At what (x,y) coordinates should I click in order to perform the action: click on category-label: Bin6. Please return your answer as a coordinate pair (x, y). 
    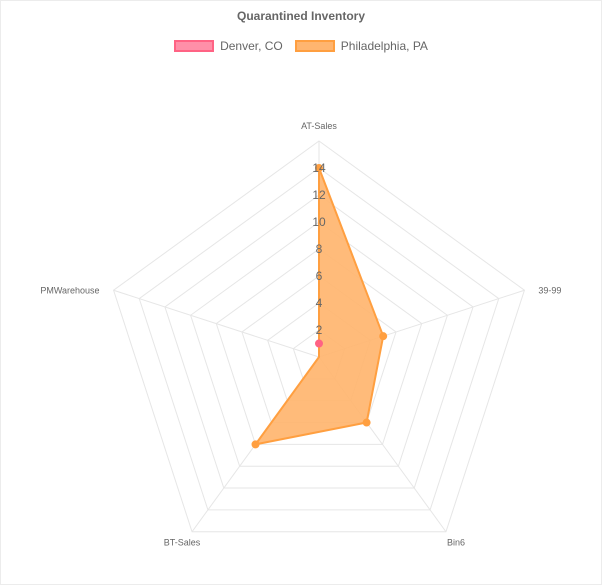
    Looking at the image, I should click on (456, 543).